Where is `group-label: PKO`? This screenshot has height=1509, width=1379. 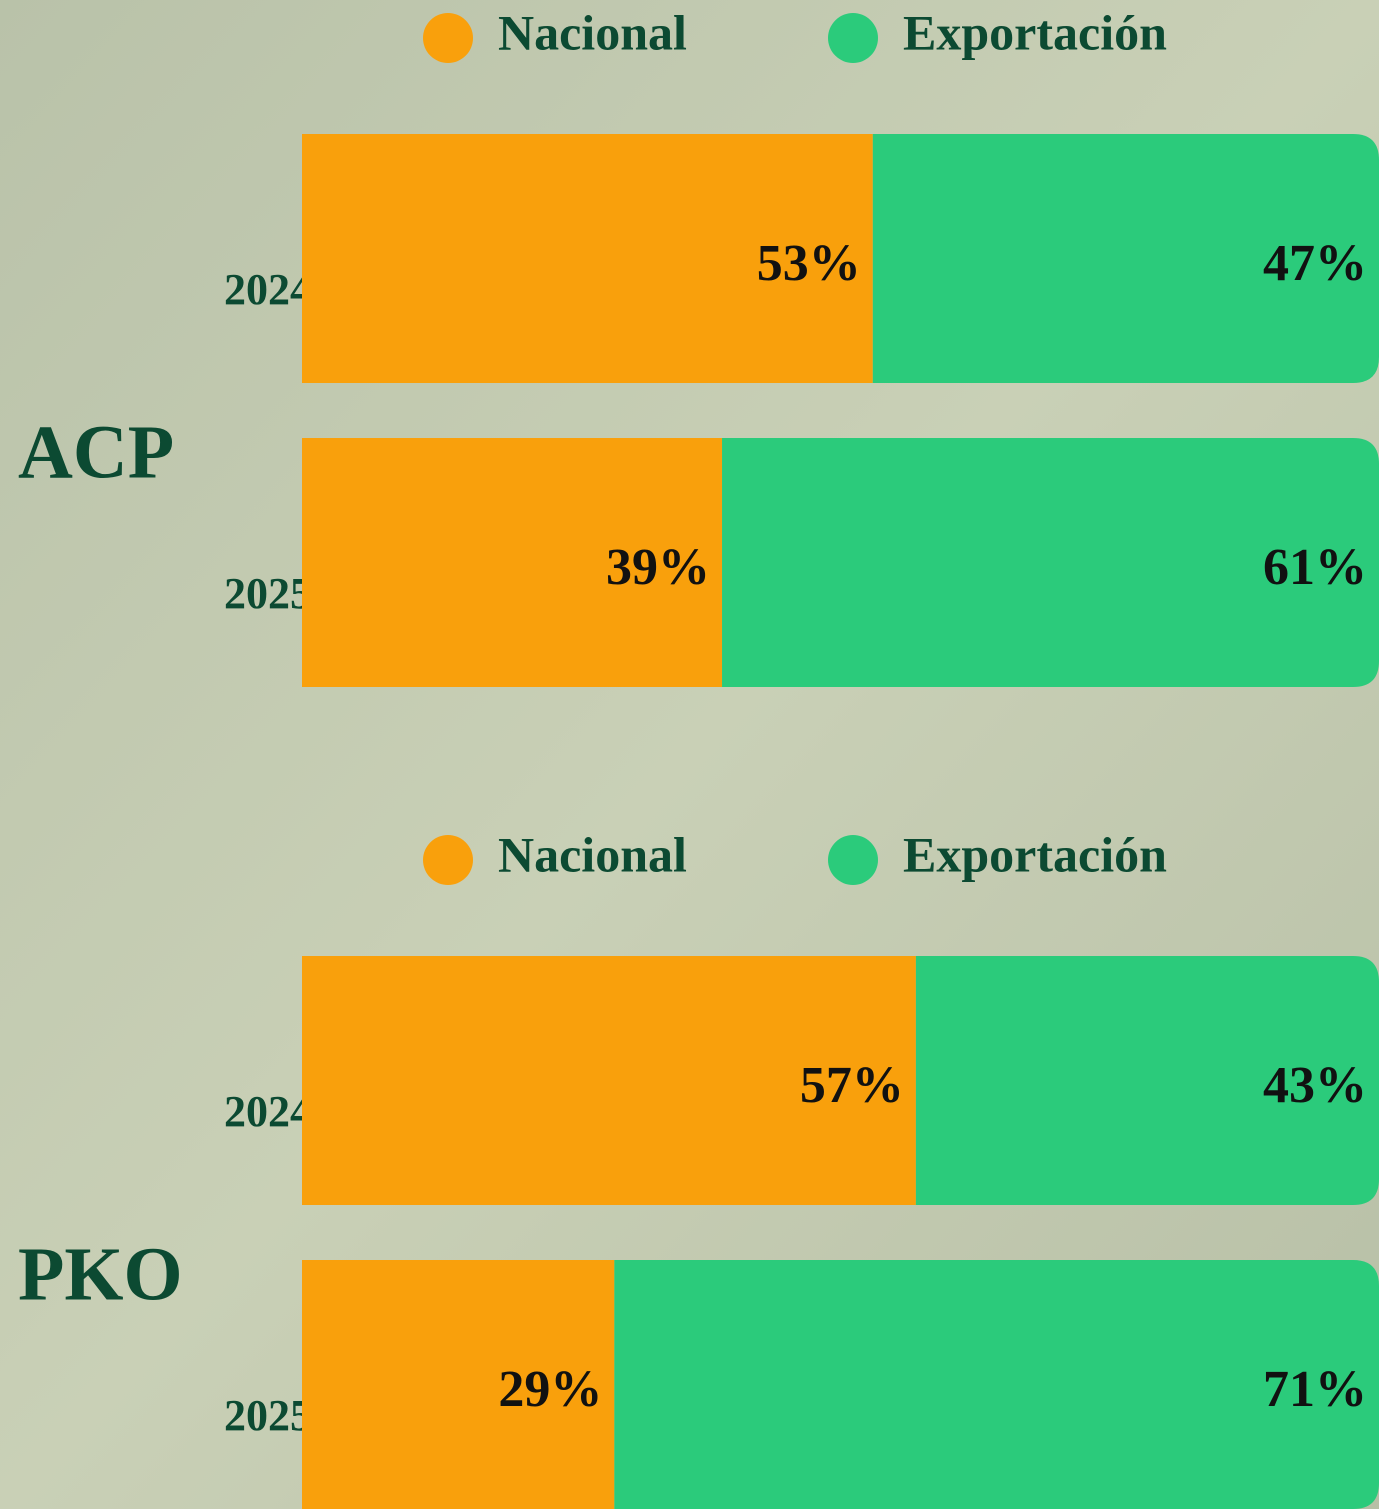
group-label: PKO is located at coordinates (100, 1274).